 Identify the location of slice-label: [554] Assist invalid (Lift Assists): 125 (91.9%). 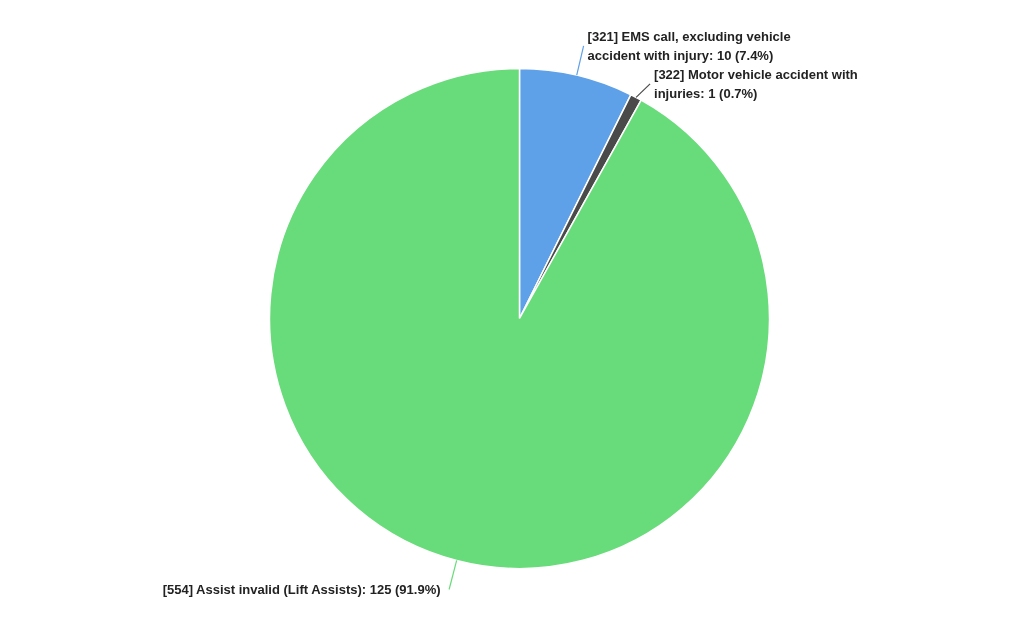
(301, 590).